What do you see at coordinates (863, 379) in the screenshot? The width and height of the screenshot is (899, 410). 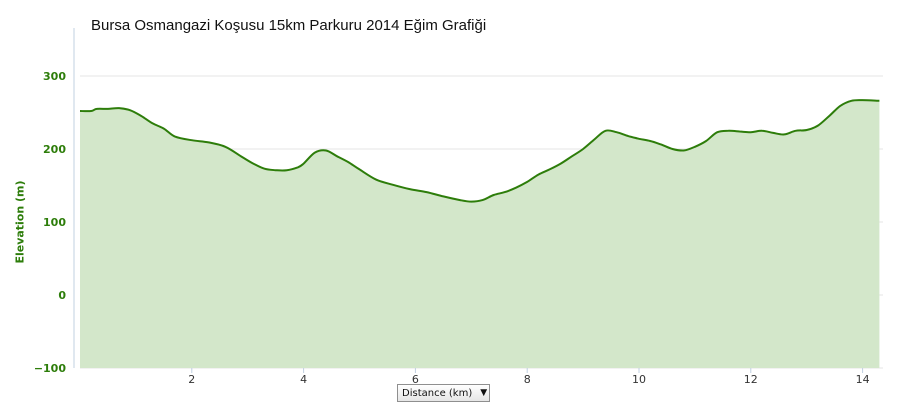 I see `x-tick-label: 14` at bounding box center [863, 379].